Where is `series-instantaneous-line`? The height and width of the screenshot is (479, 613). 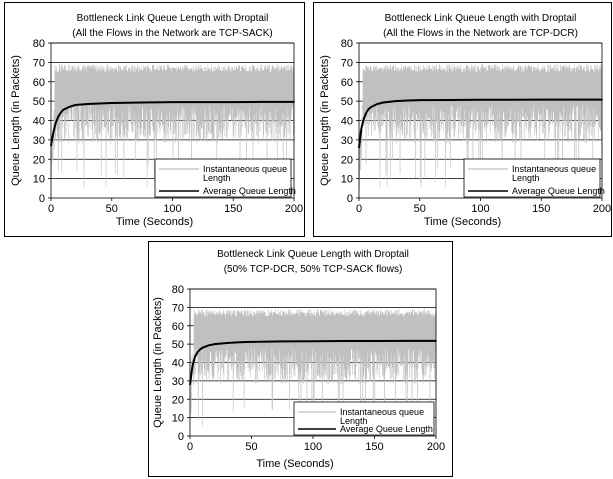
series-instantaneous-line is located at coordinates (172, 126).